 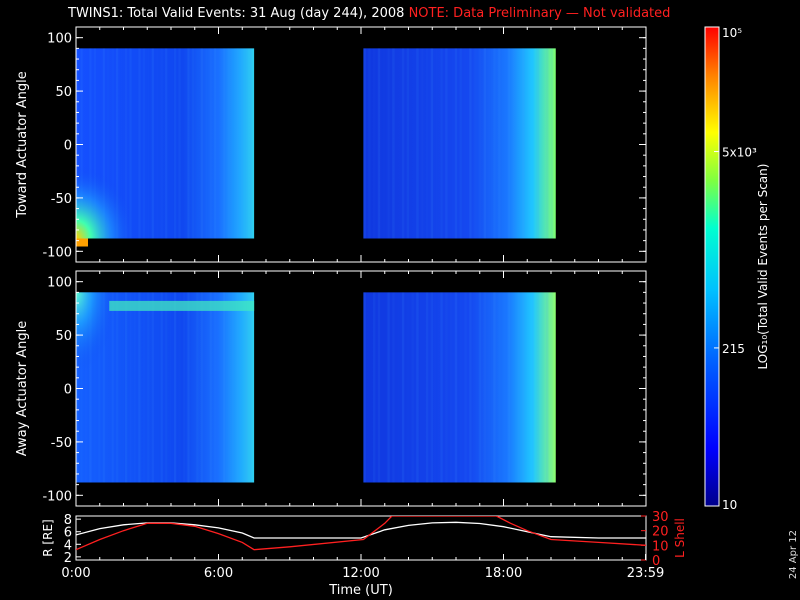 I want to click on y-tick-label: 20, so click(x=660, y=532).